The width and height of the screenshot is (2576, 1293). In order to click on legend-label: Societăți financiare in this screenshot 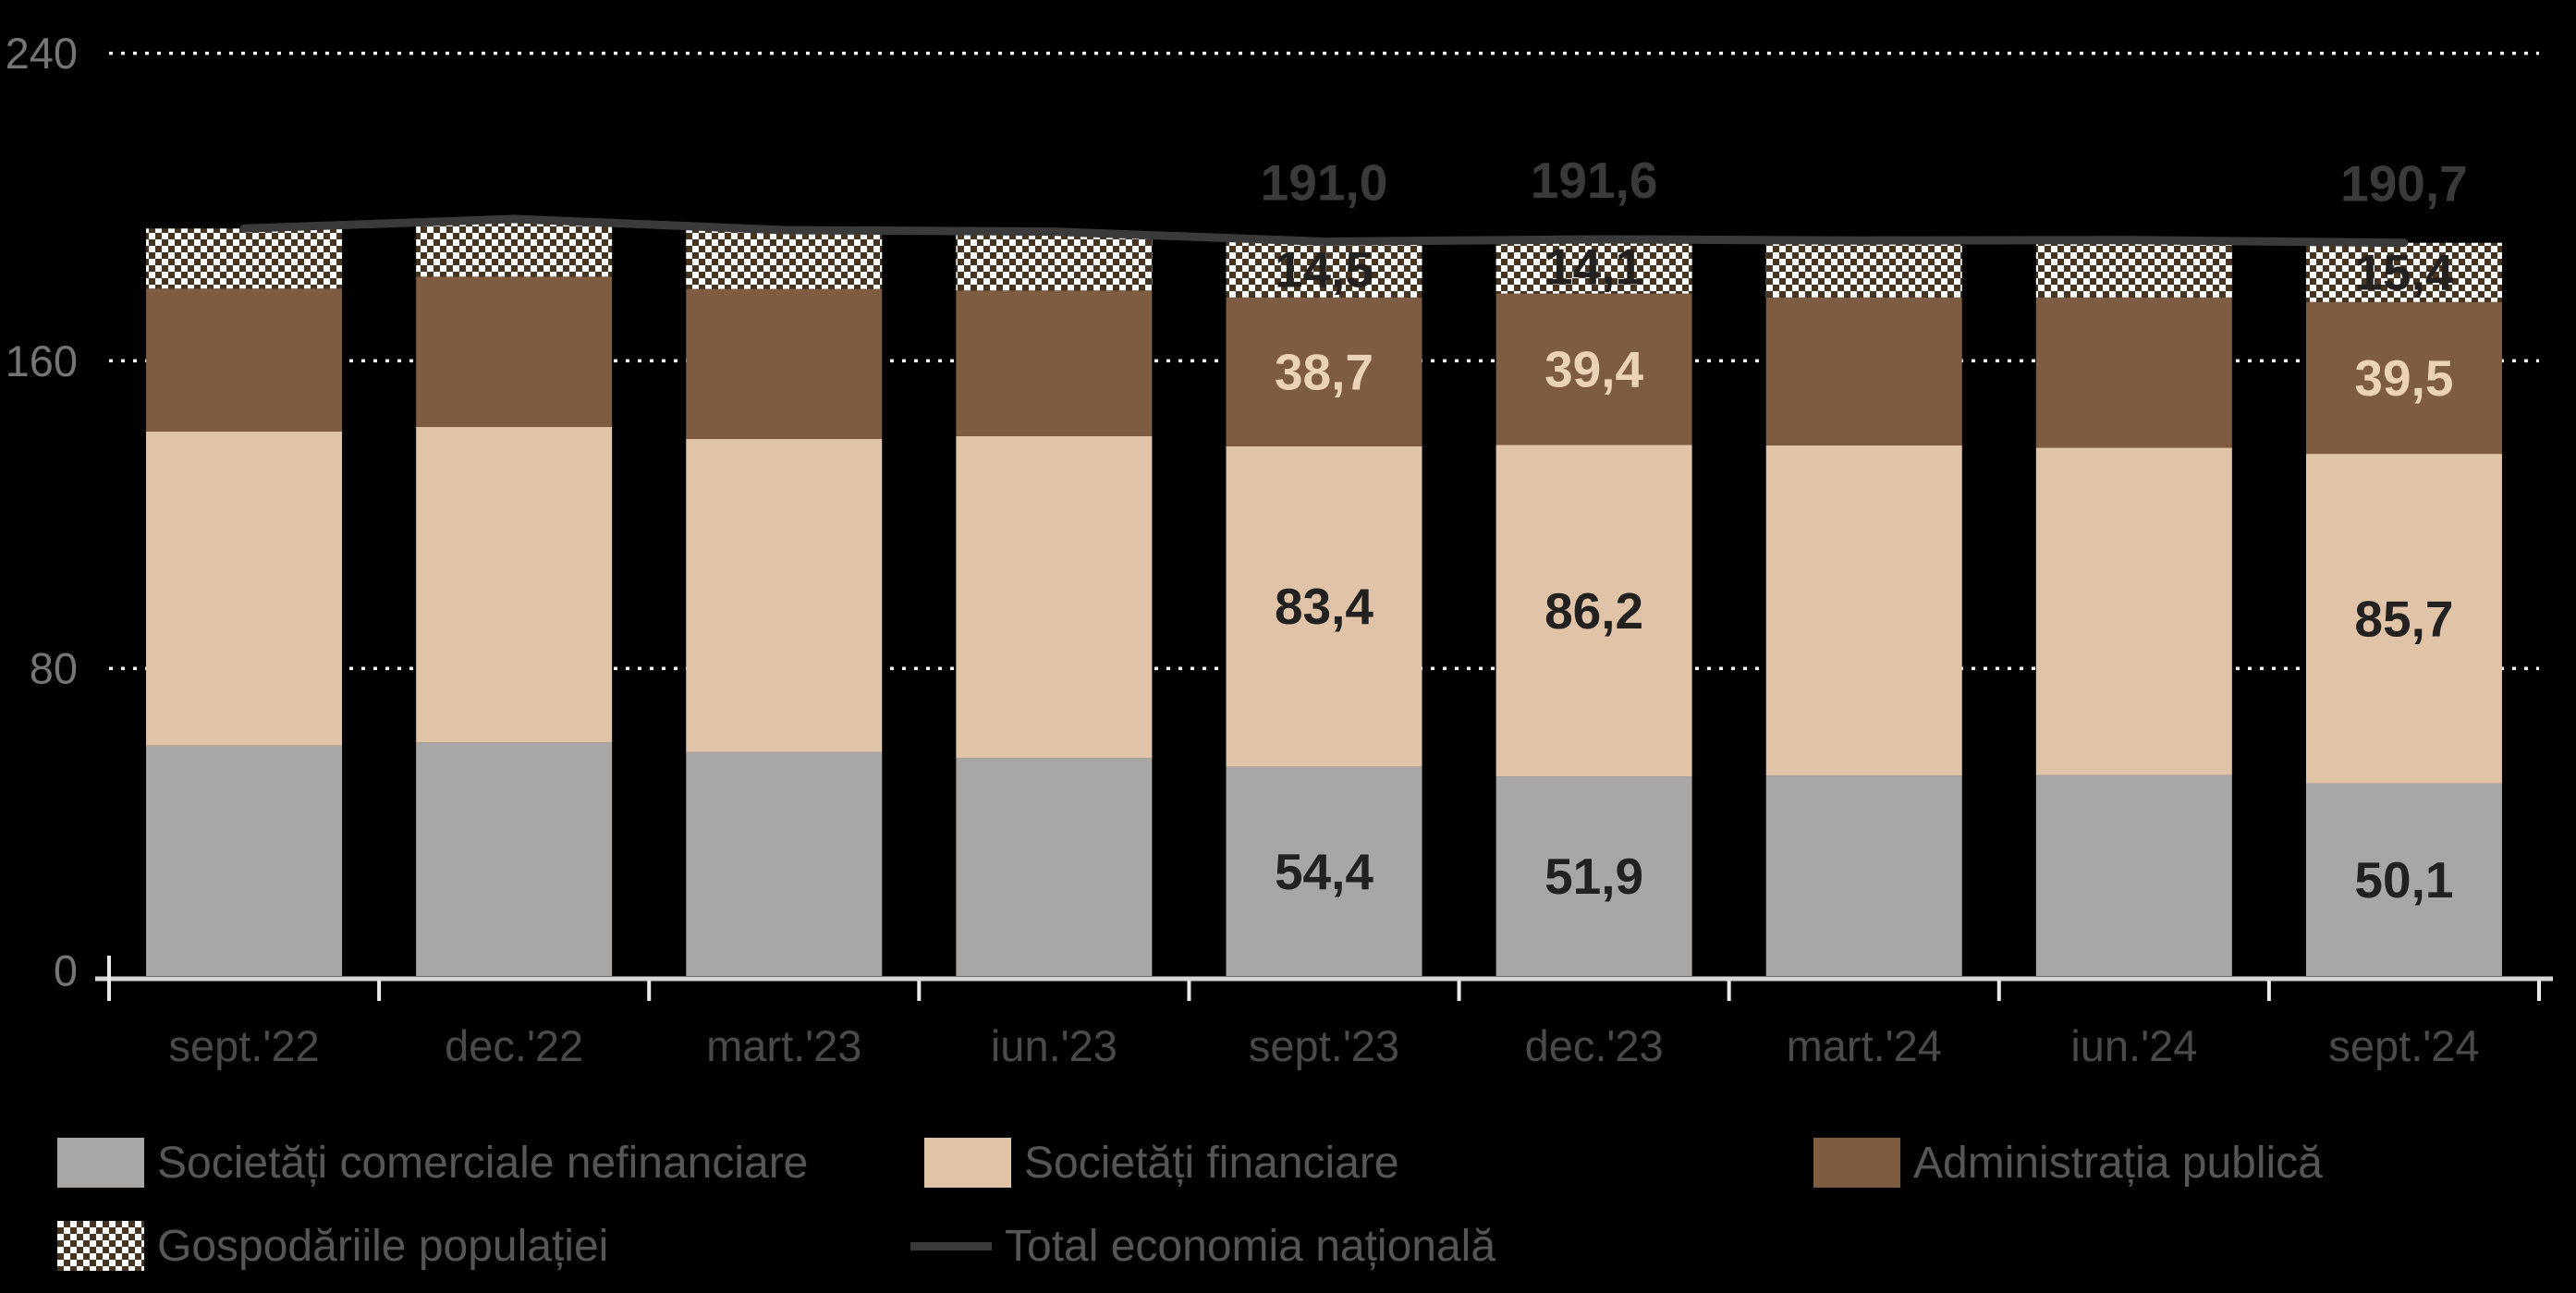, I will do `click(1211, 1163)`.